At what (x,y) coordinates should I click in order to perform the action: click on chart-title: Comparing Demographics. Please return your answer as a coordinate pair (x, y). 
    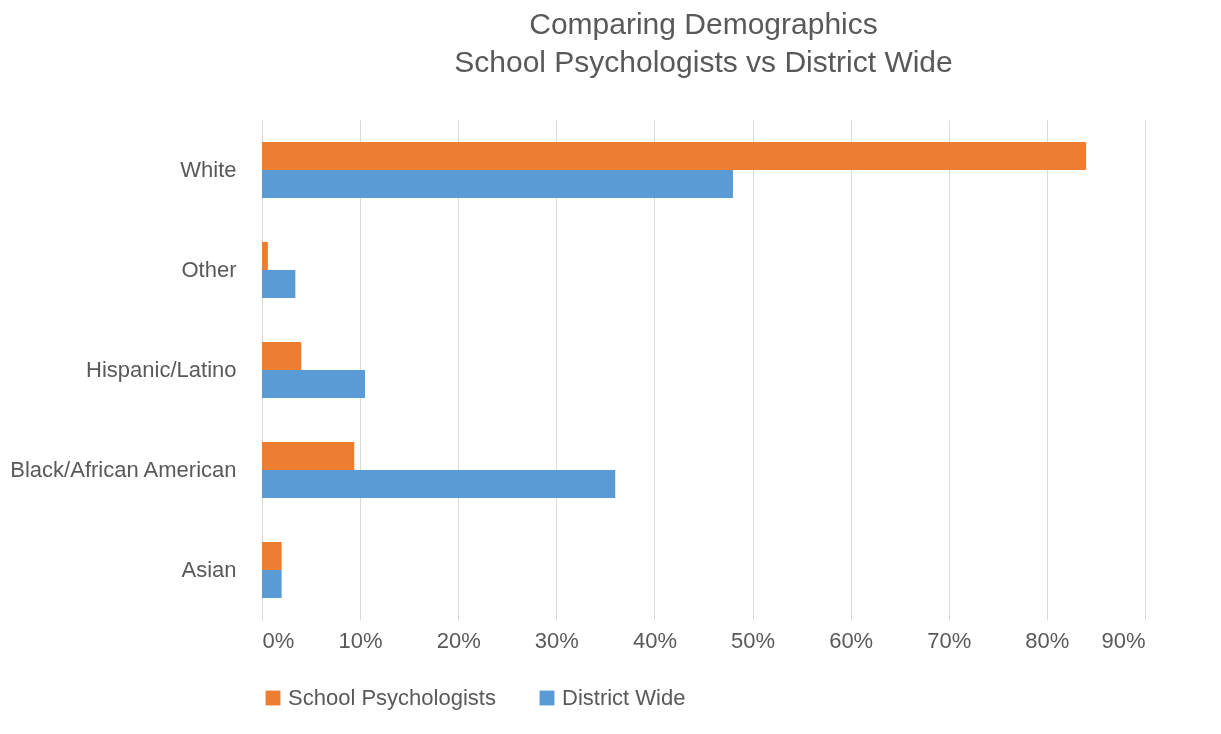
    Looking at the image, I should click on (703, 23).